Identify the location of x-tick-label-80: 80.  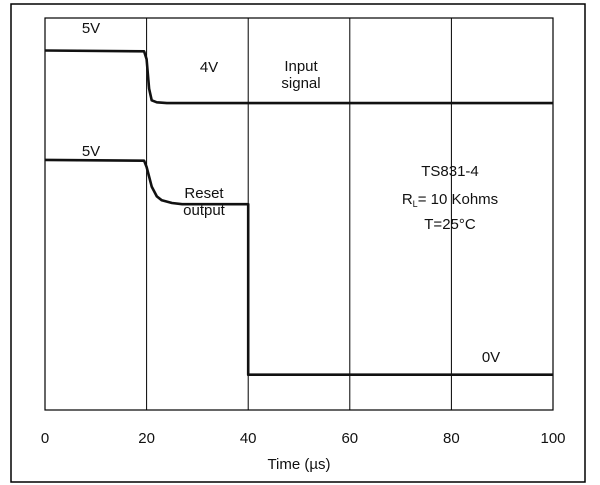
(451, 438).